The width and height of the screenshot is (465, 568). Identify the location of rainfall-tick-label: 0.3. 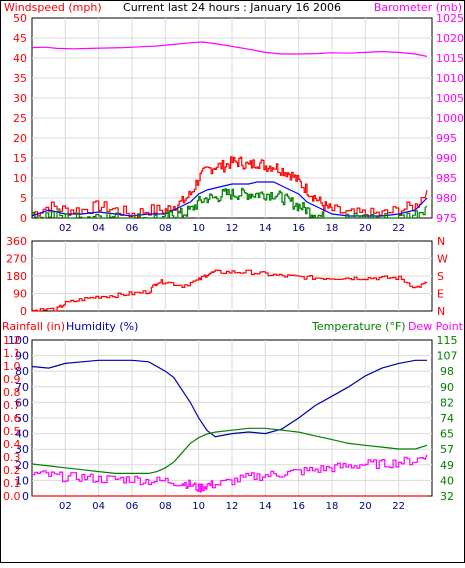
(12, 457).